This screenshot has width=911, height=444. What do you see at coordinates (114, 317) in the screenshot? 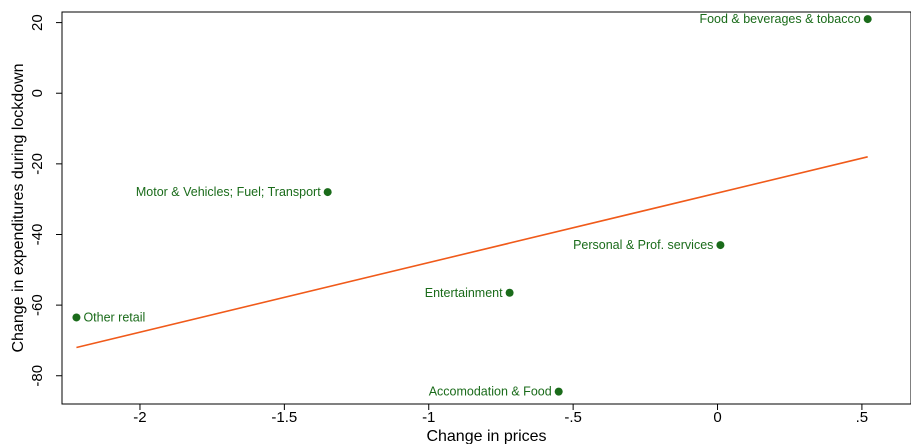
I see `point-label: Other retail` at bounding box center [114, 317].